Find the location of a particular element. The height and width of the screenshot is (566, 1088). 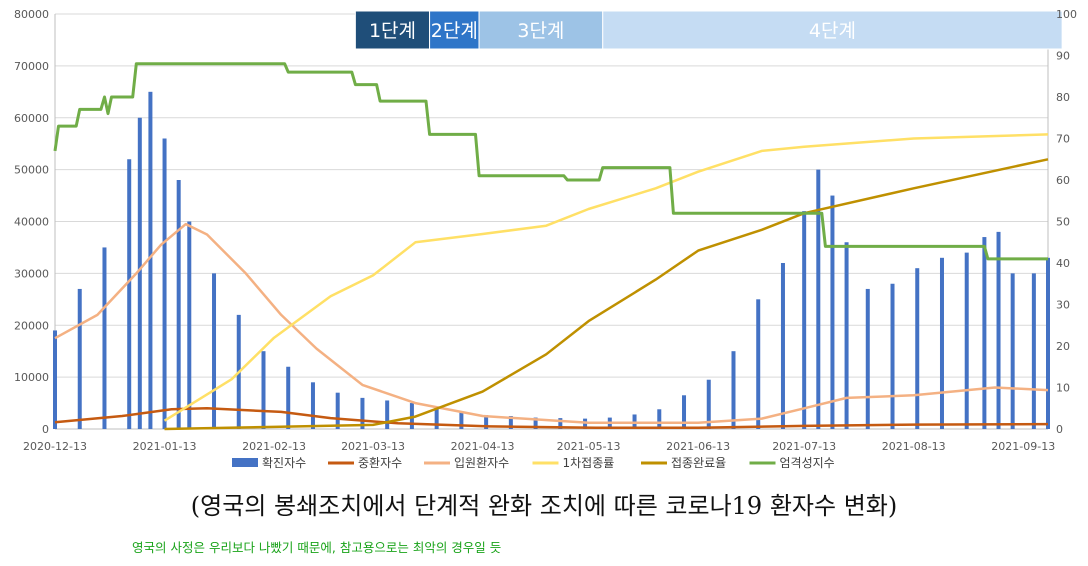

x-tick-label: 2021-08-13 is located at coordinates (914, 446).